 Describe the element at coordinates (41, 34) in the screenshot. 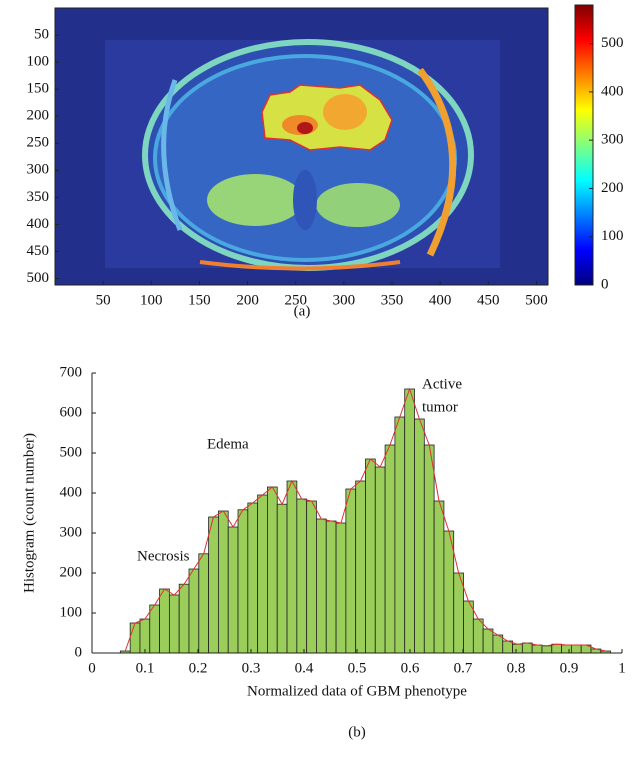

I see `y-tick-label: 50` at that location.